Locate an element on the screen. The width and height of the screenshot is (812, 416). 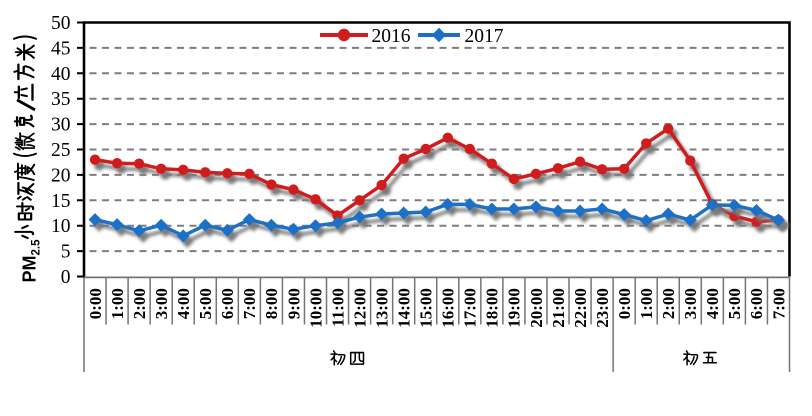
svg-text: 20 is located at coordinates (61, 175).